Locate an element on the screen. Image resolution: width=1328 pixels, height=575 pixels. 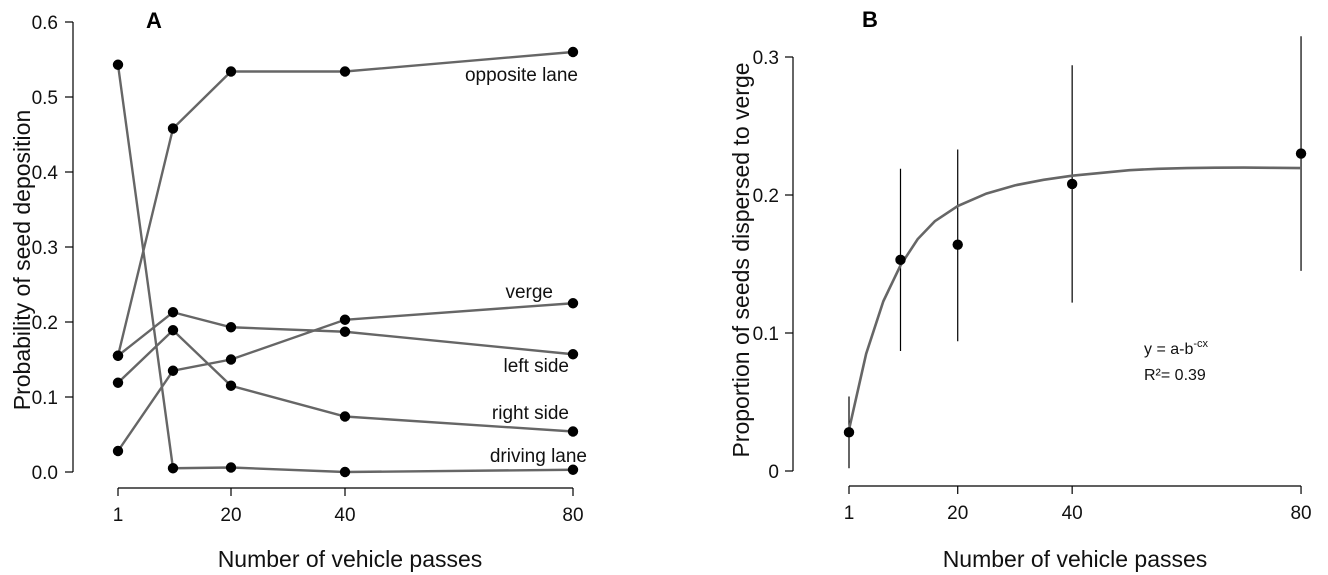
fit-equation-exponent: -cx is located at coordinates (1200, 344).